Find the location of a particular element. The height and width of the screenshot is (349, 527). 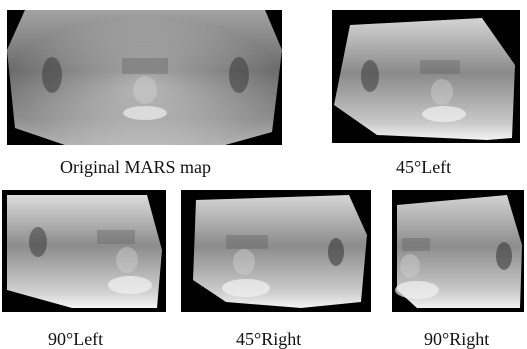

panel-45-right is located at coordinates (276, 251).